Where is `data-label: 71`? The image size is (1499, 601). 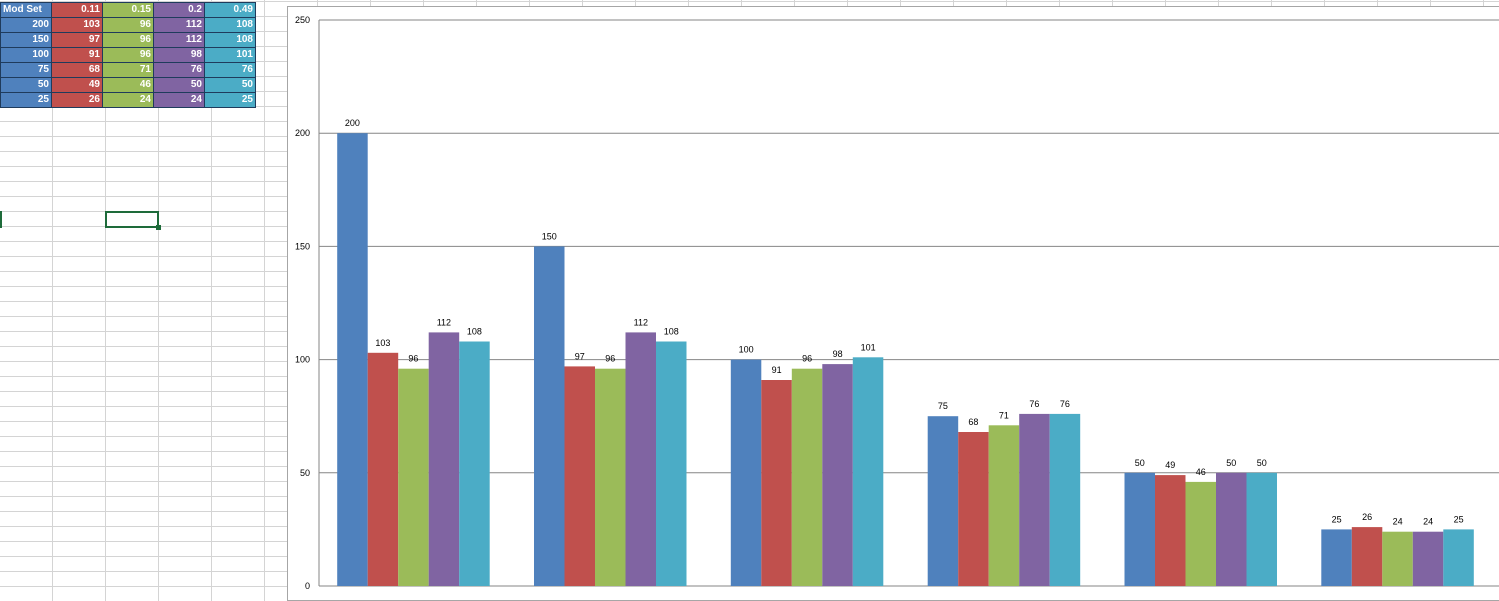 data-label: 71 is located at coordinates (1004, 415).